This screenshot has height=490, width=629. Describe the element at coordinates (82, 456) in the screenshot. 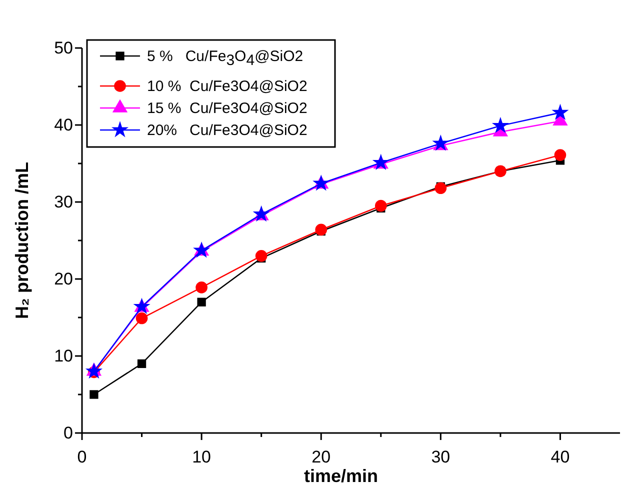

I see `x-tick-label: 0` at that location.